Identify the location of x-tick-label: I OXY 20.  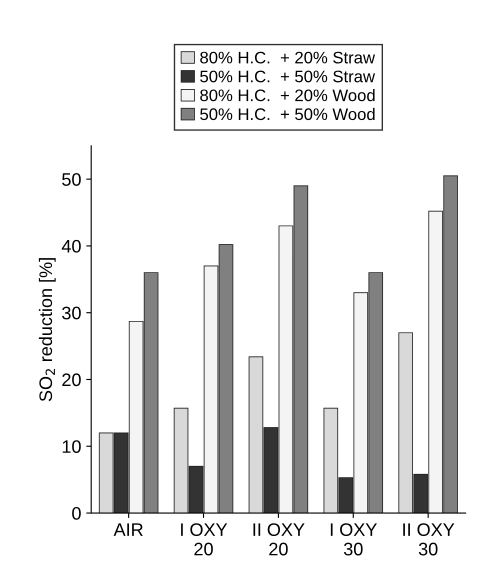
(204, 539).